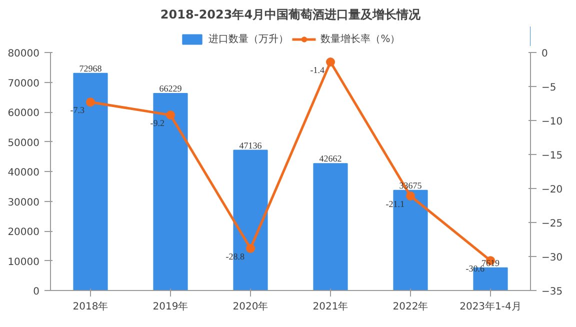 This screenshot has width=576, height=327. Describe the element at coordinates (545, 54) in the screenshot. I see `y2-tick-label: 0` at that location.